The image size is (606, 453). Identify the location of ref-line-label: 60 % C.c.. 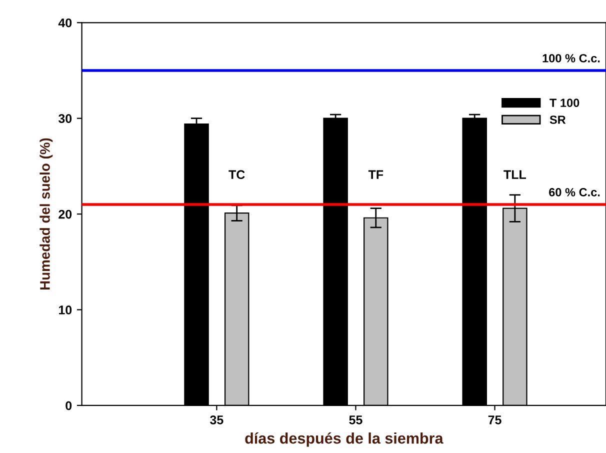
(574, 192).